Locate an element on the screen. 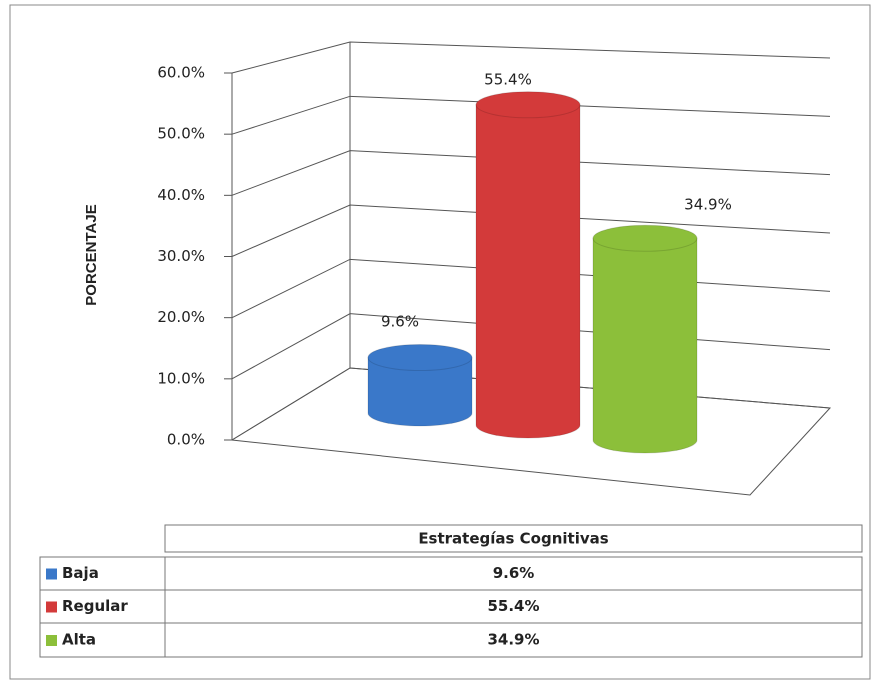 The image size is (882, 684). y-tick-label: 60.0% is located at coordinates (181, 73).